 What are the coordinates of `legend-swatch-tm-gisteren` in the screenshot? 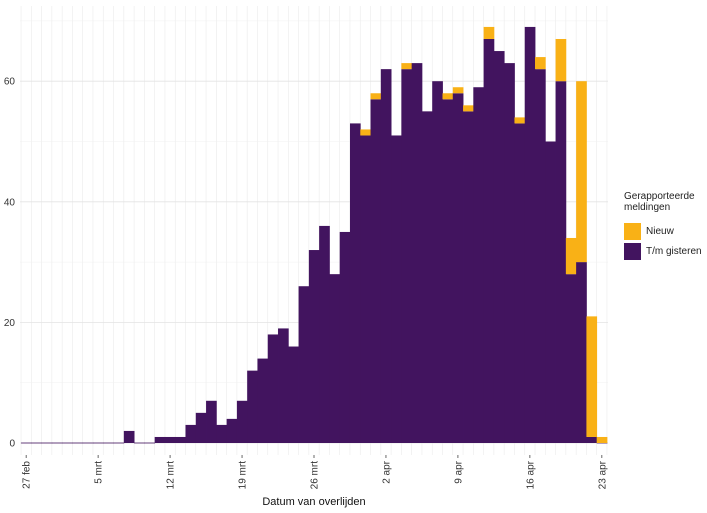 It's located at (632, 251).